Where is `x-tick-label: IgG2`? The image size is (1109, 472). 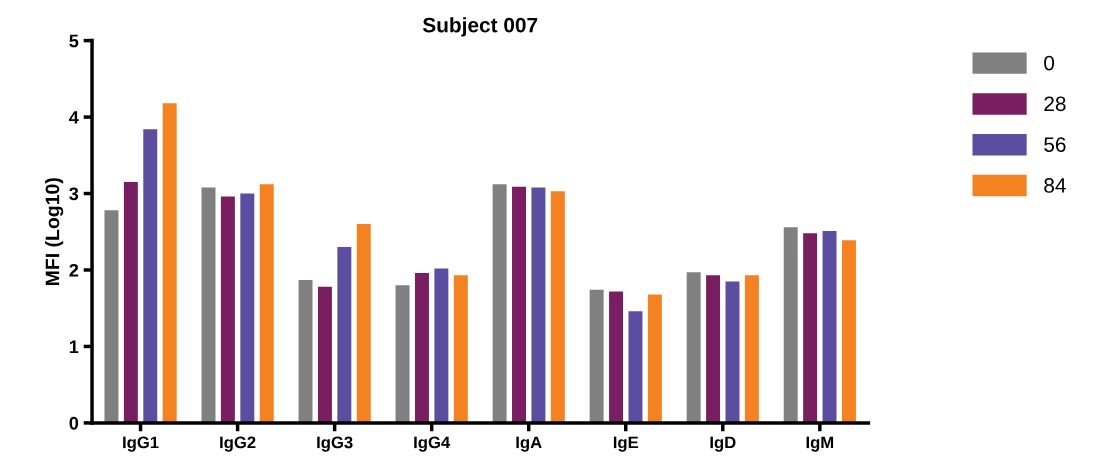
x-tick-label: IgG2 is located at coordinates (238, 444).